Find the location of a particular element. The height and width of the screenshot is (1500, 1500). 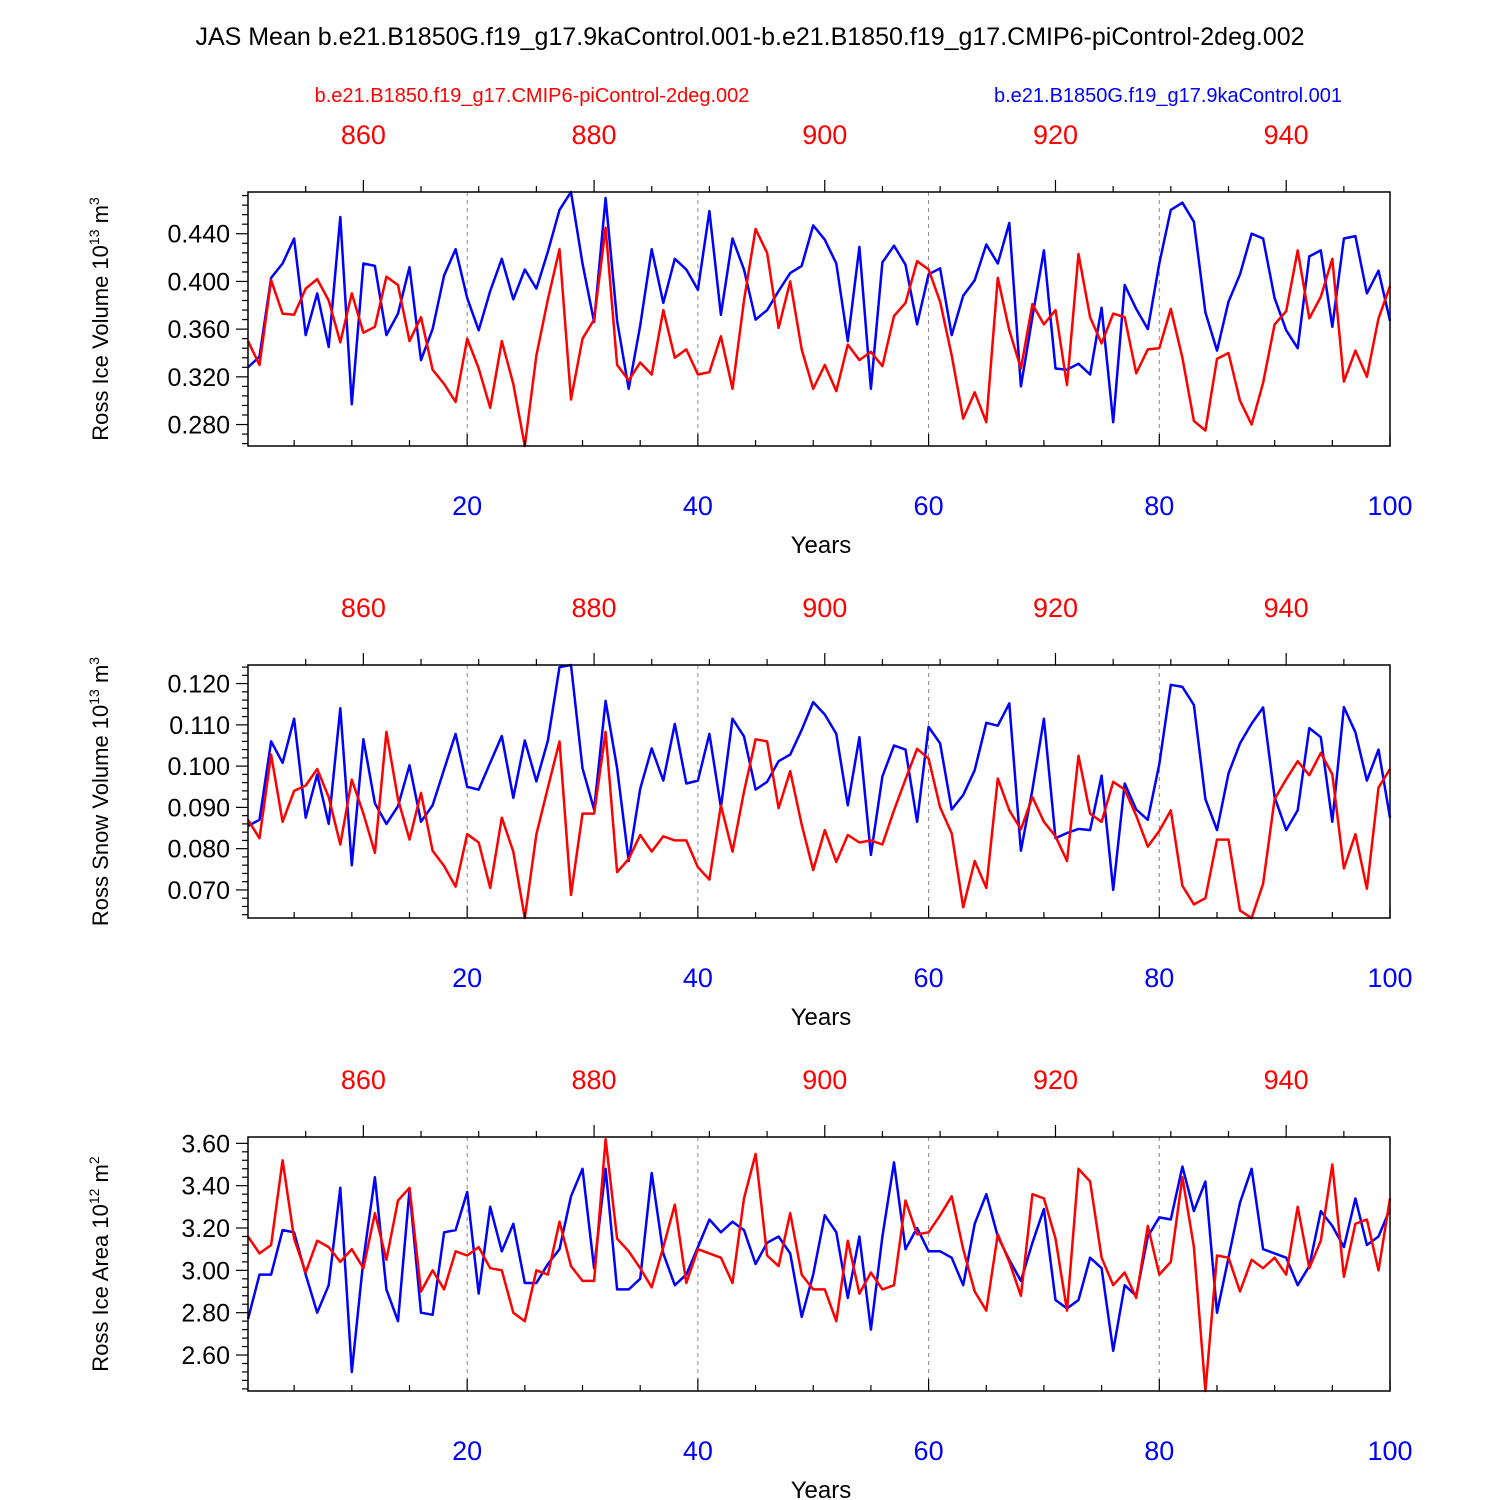

y-tick-label: 0.120 is located at coordinates (198, 685).